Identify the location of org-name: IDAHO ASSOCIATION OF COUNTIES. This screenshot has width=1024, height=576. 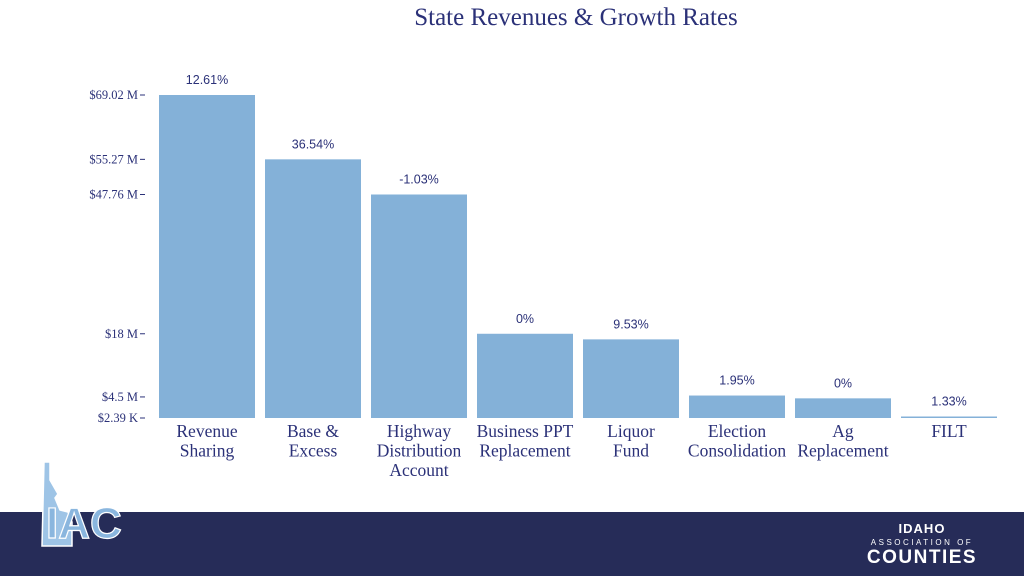
(922, 544).